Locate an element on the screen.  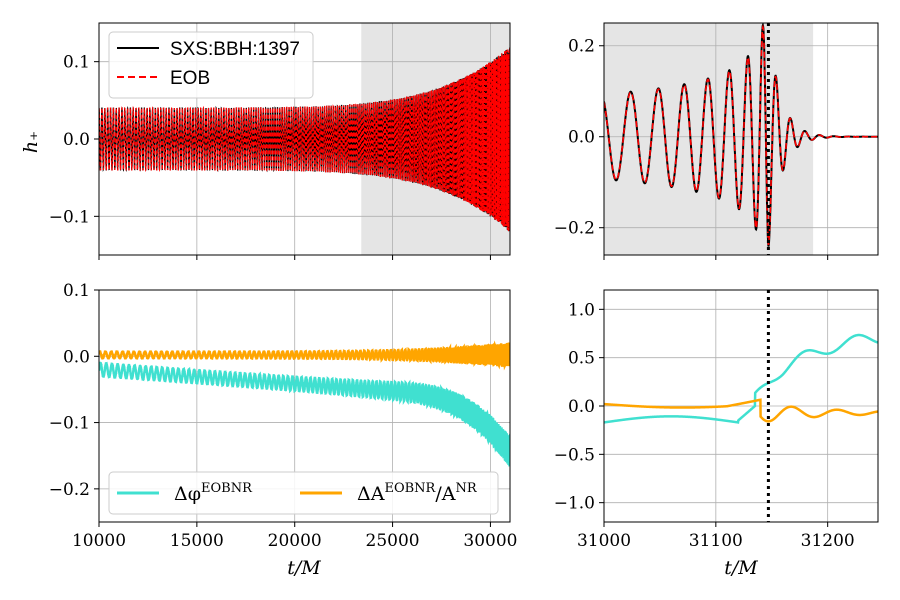
ylabel-h-plus: h₊ is located at coordinates (31, 142).